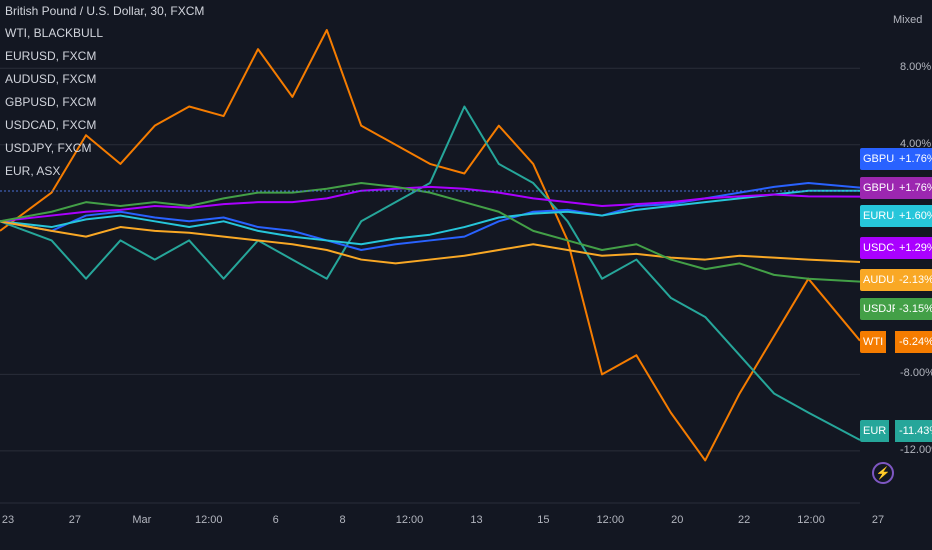 This screenshot has width=932, height=550. I want to click on legend-item: EUR, ASX, so click(33, 171).